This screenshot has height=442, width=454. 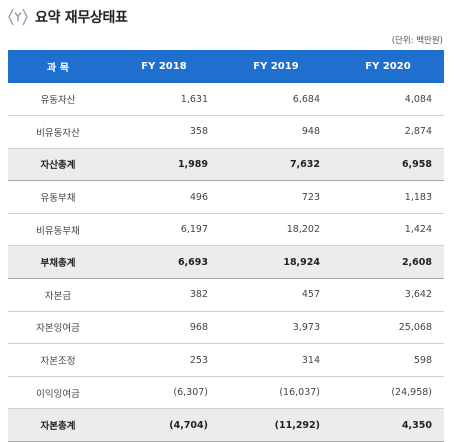 I want to click on value-cell: (16,037), so click(x=299, y=393).